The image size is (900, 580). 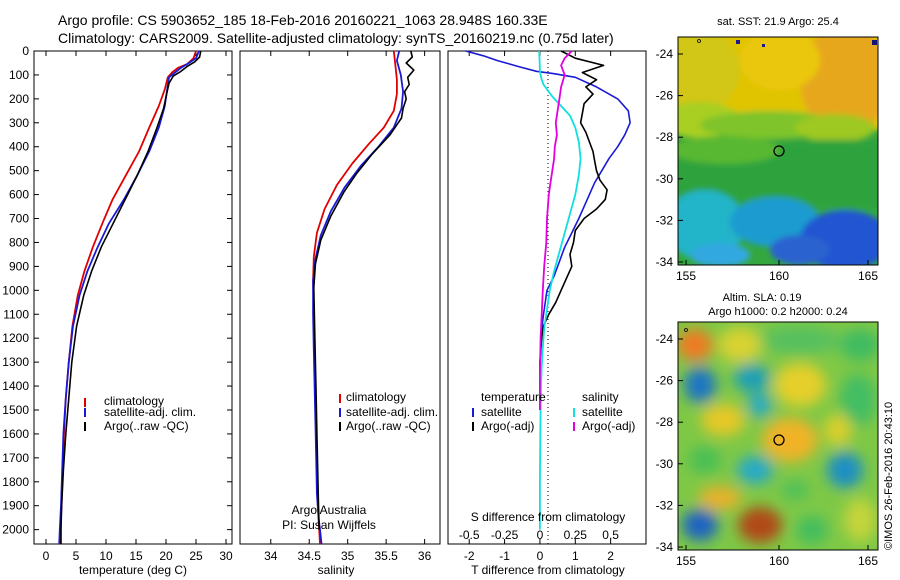 I want to click on sla-map-title-1: Altim. SLA: 0.19, so click(x=762, y=298).